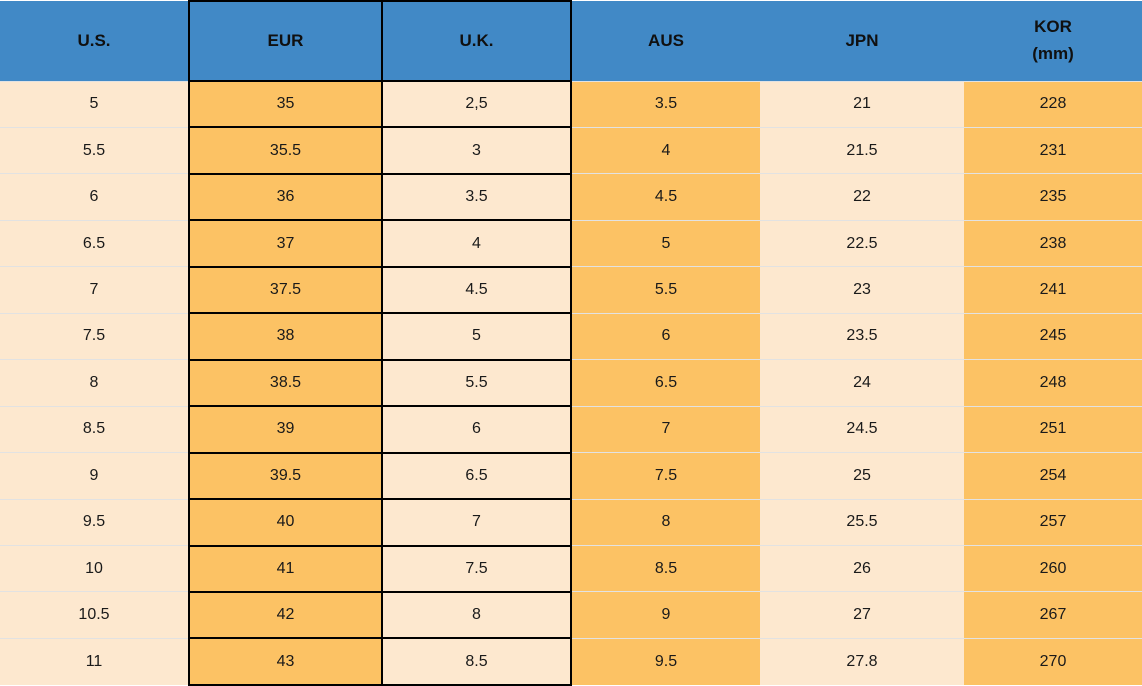 This screenshot has width=1142, height=686. I want to click on table-row: 7.5 38 5 6 23.5 245, so click(571, 336).